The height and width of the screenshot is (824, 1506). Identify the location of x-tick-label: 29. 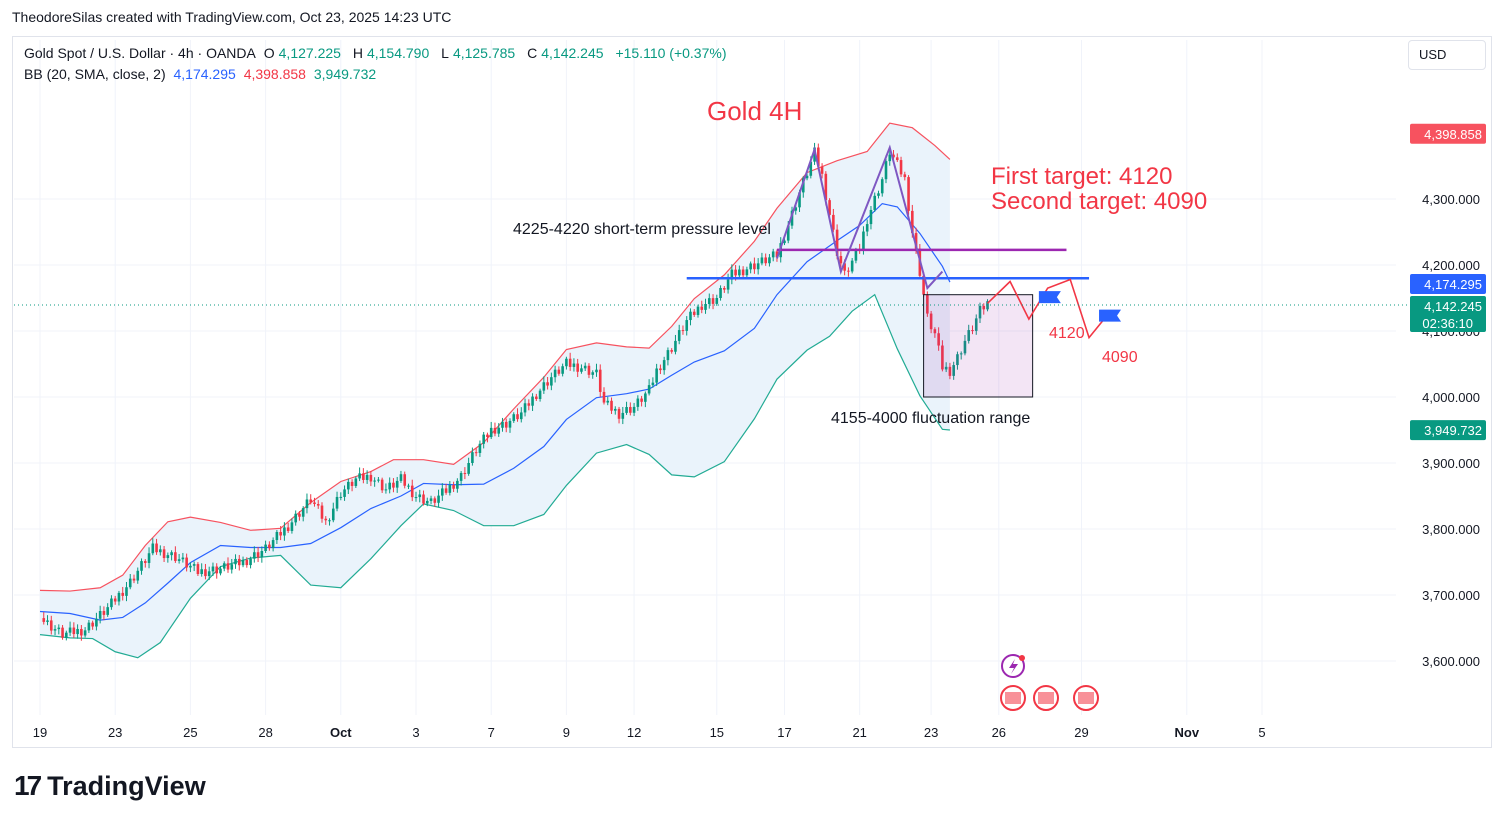
(1081, 732).